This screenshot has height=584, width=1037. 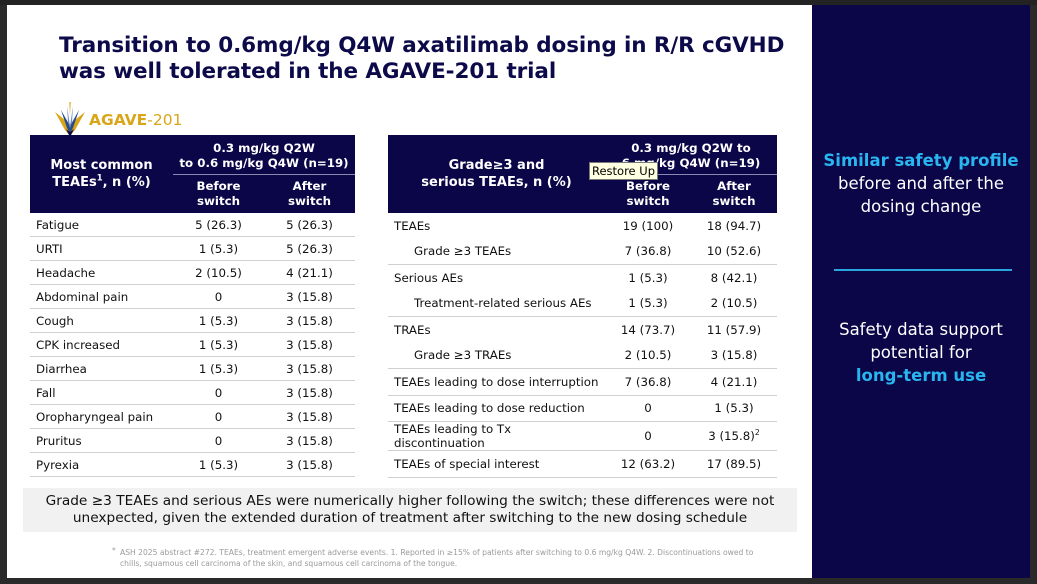 What do you see at coordinates (192, 416) in the screenshot?
I see `table-row: Oropharyngeal pain 0 3 (15.8)` at bounding box center [192, 416].